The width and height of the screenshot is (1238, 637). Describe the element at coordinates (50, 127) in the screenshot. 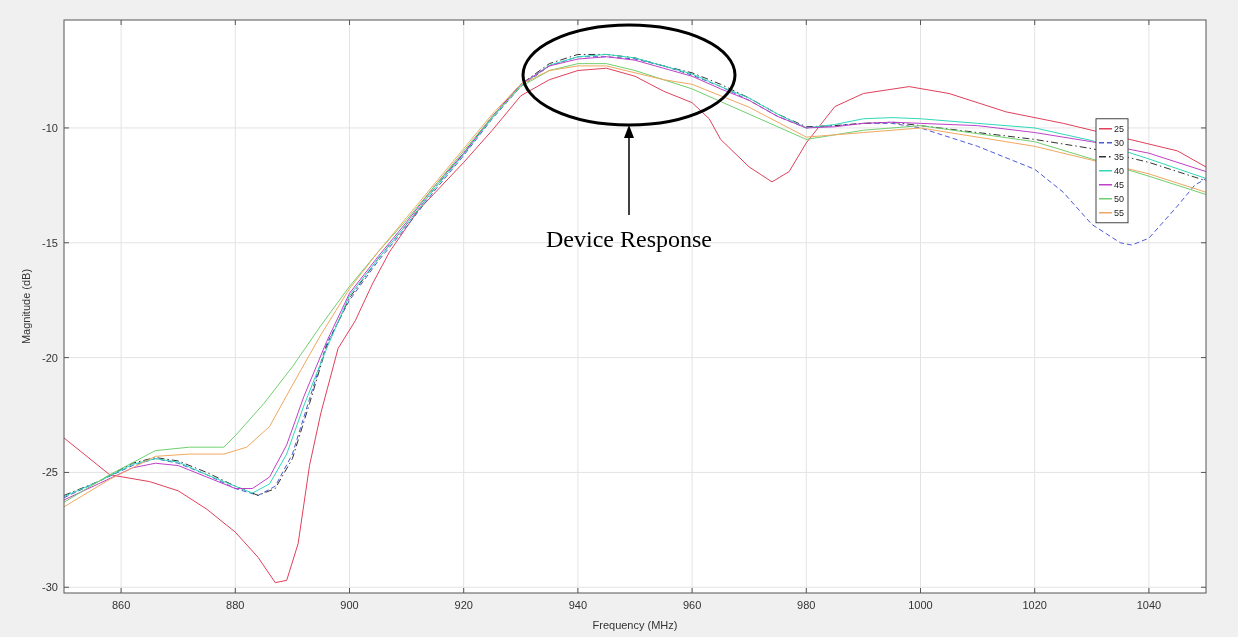

I see `y-tick-label: -10` at that location.